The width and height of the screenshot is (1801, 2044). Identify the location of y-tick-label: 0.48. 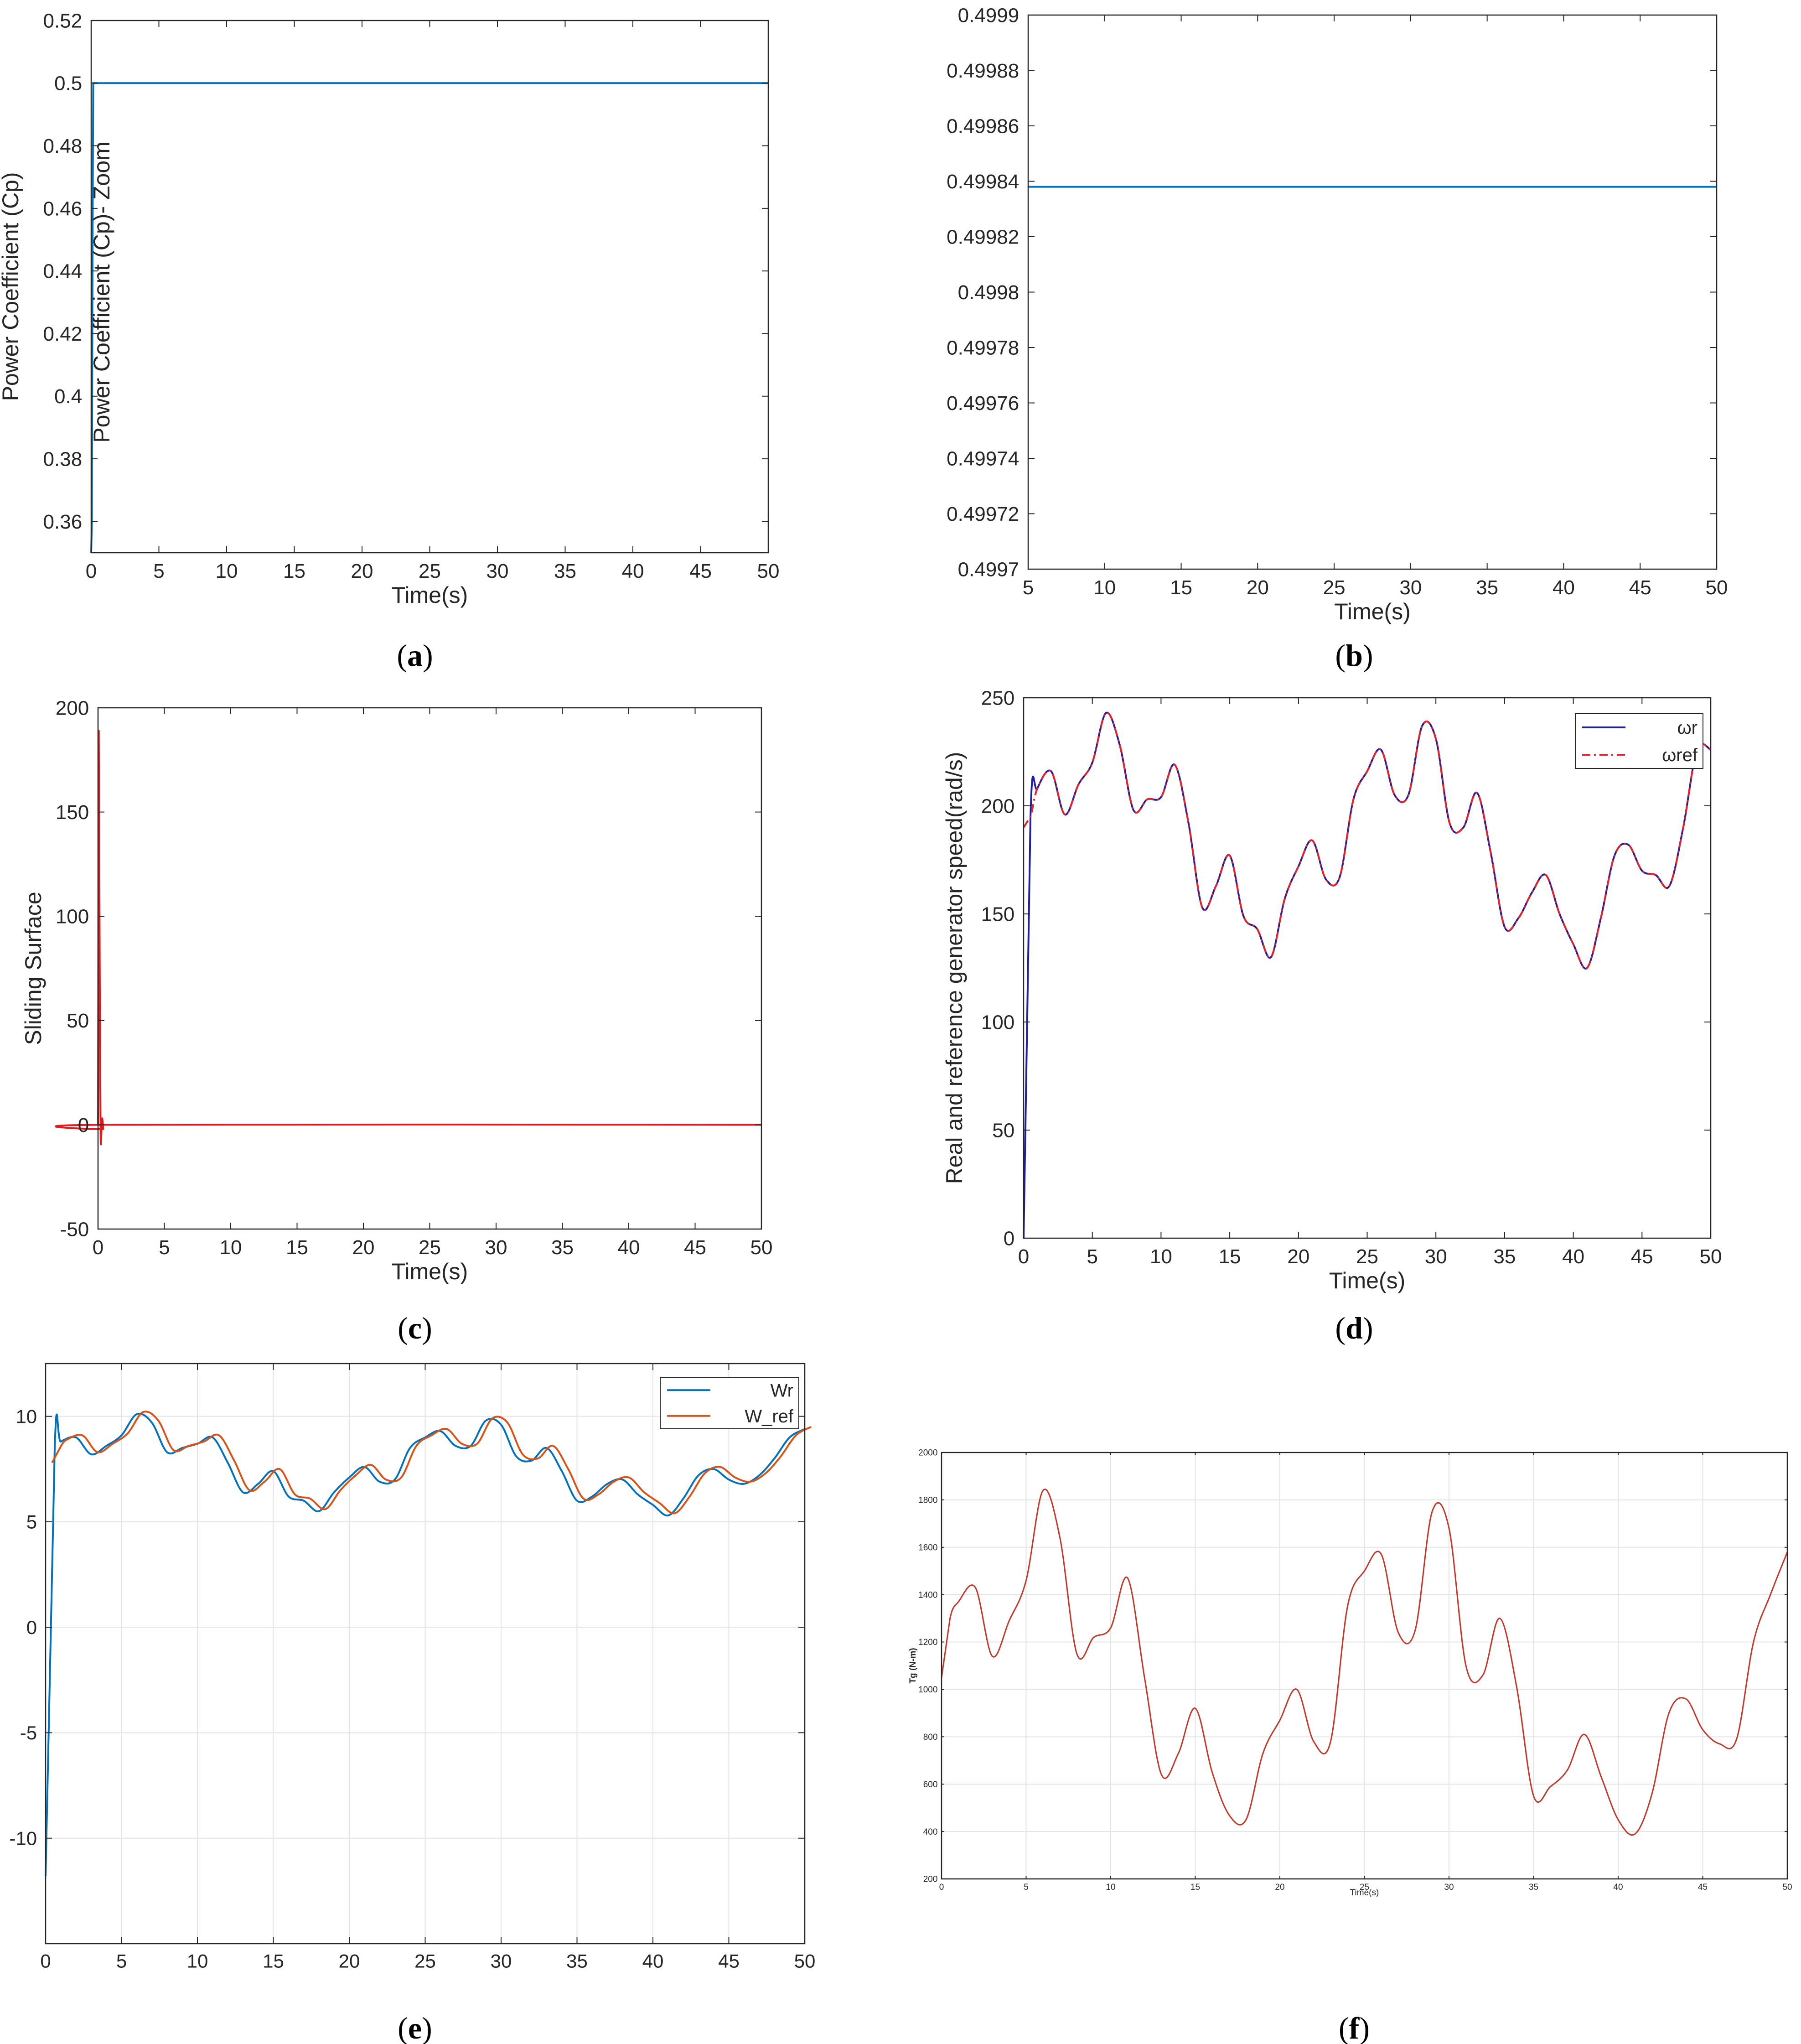
(63, 146).